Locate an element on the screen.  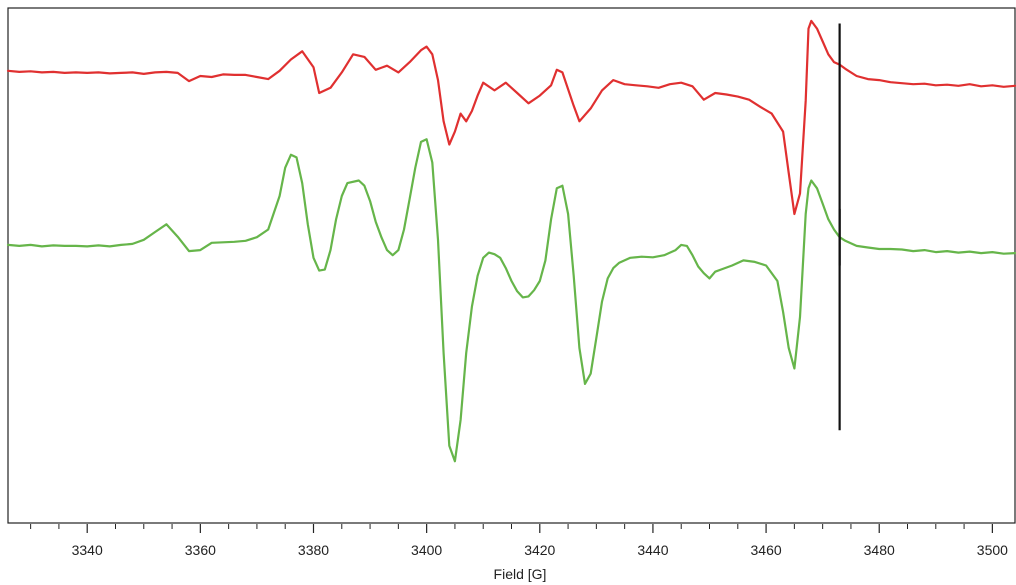
x-tick-label: 3380 is located at coordinates (313, 550).